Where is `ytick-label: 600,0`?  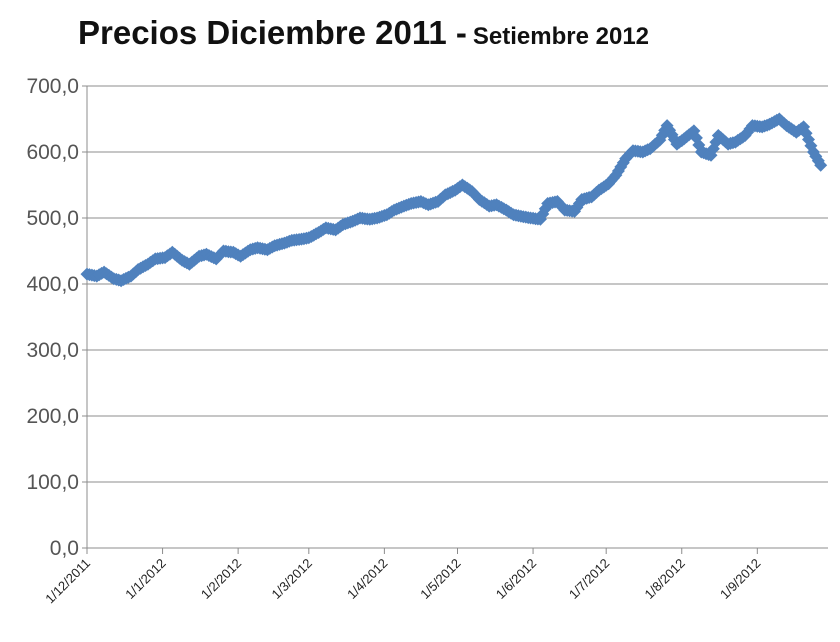 ytick-label: 600,0 is located at coordinates (52, 152).